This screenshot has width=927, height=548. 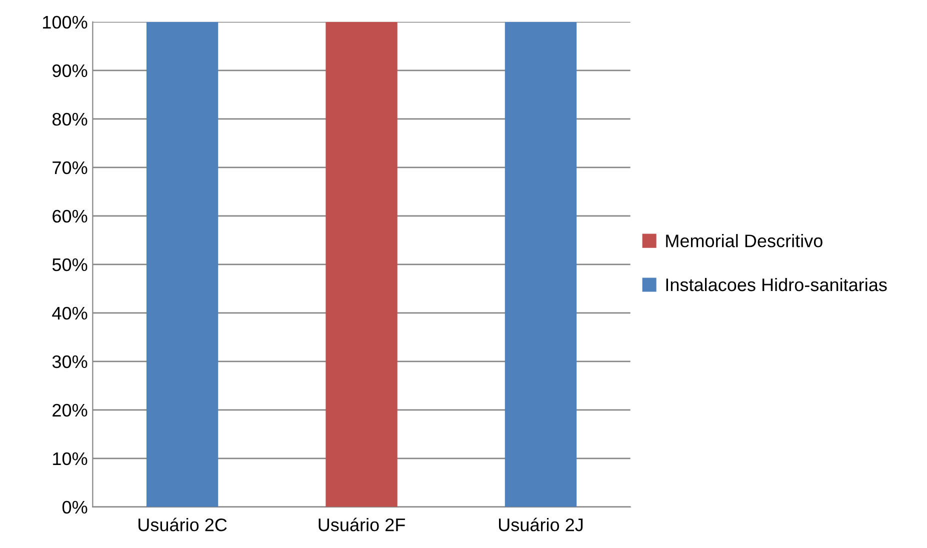 I want to click on y-tick-label: 100%, so click(x=65, y=22).